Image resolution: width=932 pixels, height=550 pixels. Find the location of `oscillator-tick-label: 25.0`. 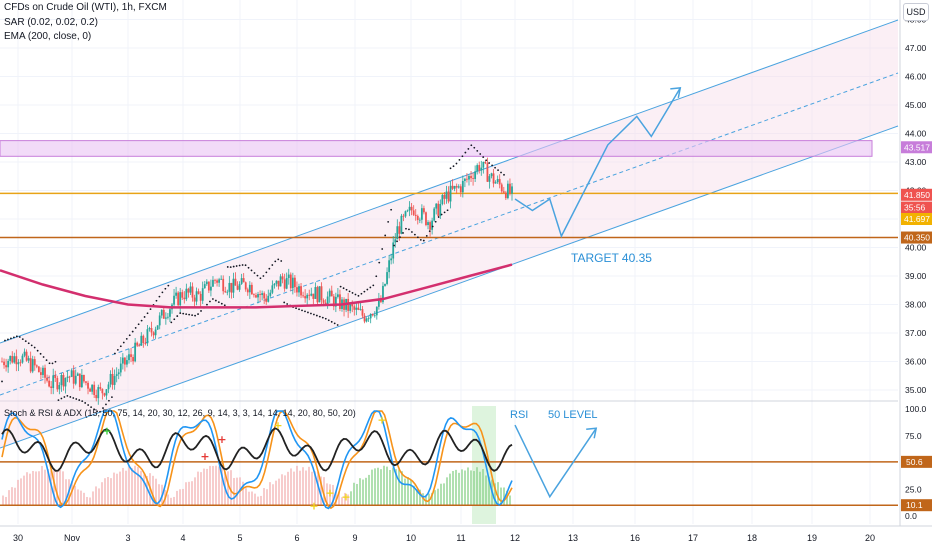

oscillator-tick-label: 25.0 is located at coordinates (913, 489).